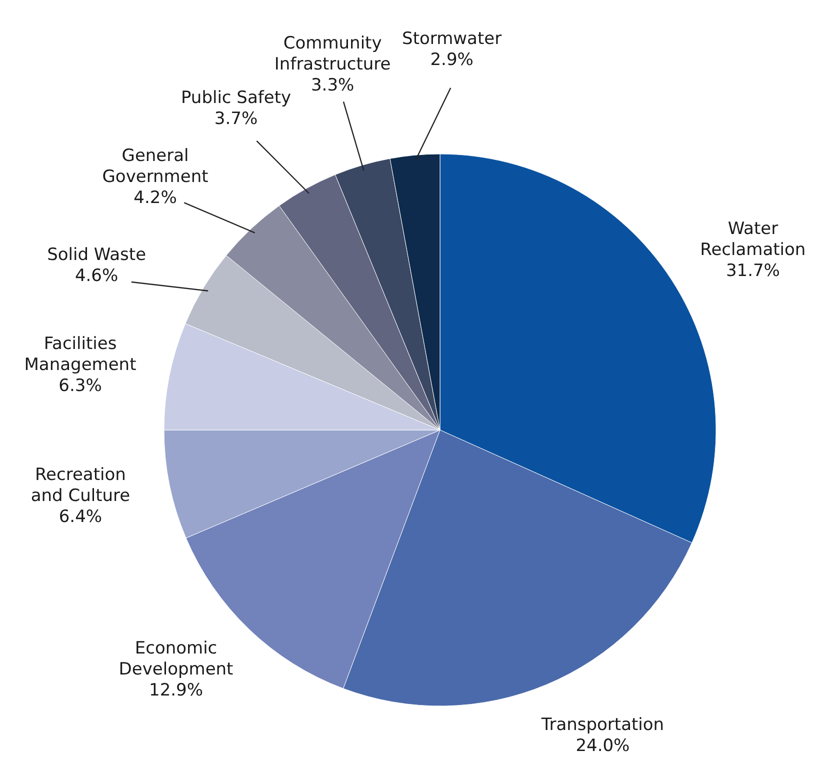 The width and height of the screenshot is (826, 779). Describe the element at coordinates (80, 516) in the screenshot. I see `data-label: 6.4%` at that location.